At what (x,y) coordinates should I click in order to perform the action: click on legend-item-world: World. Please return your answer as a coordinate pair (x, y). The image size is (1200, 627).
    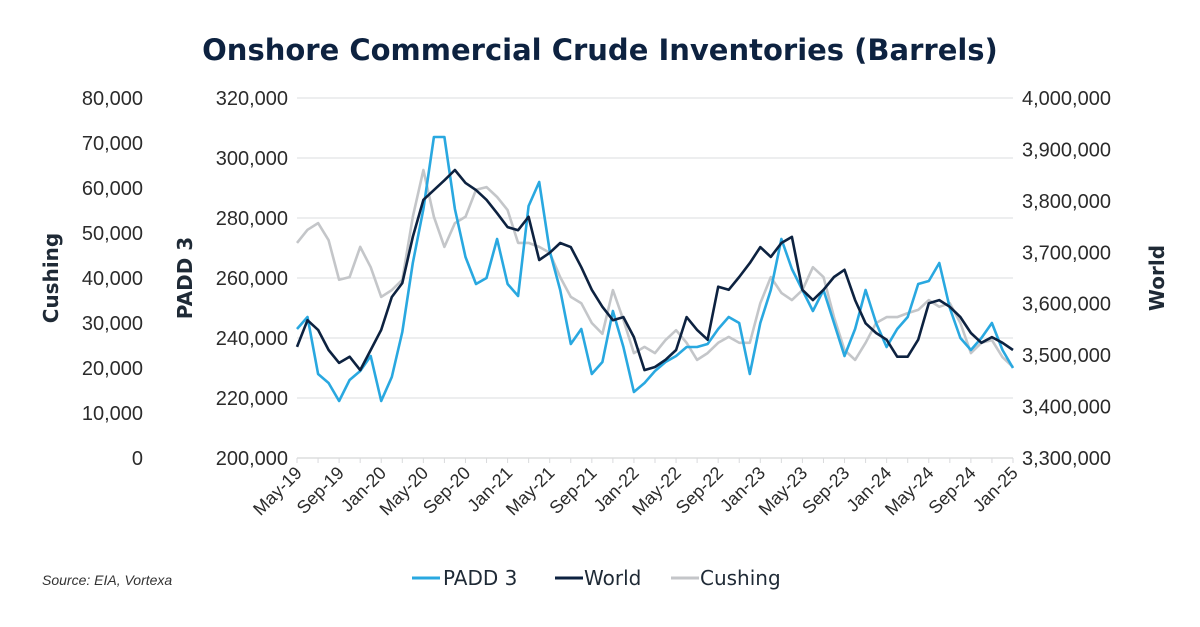
    Looking at the image, I should click on (598, 578).